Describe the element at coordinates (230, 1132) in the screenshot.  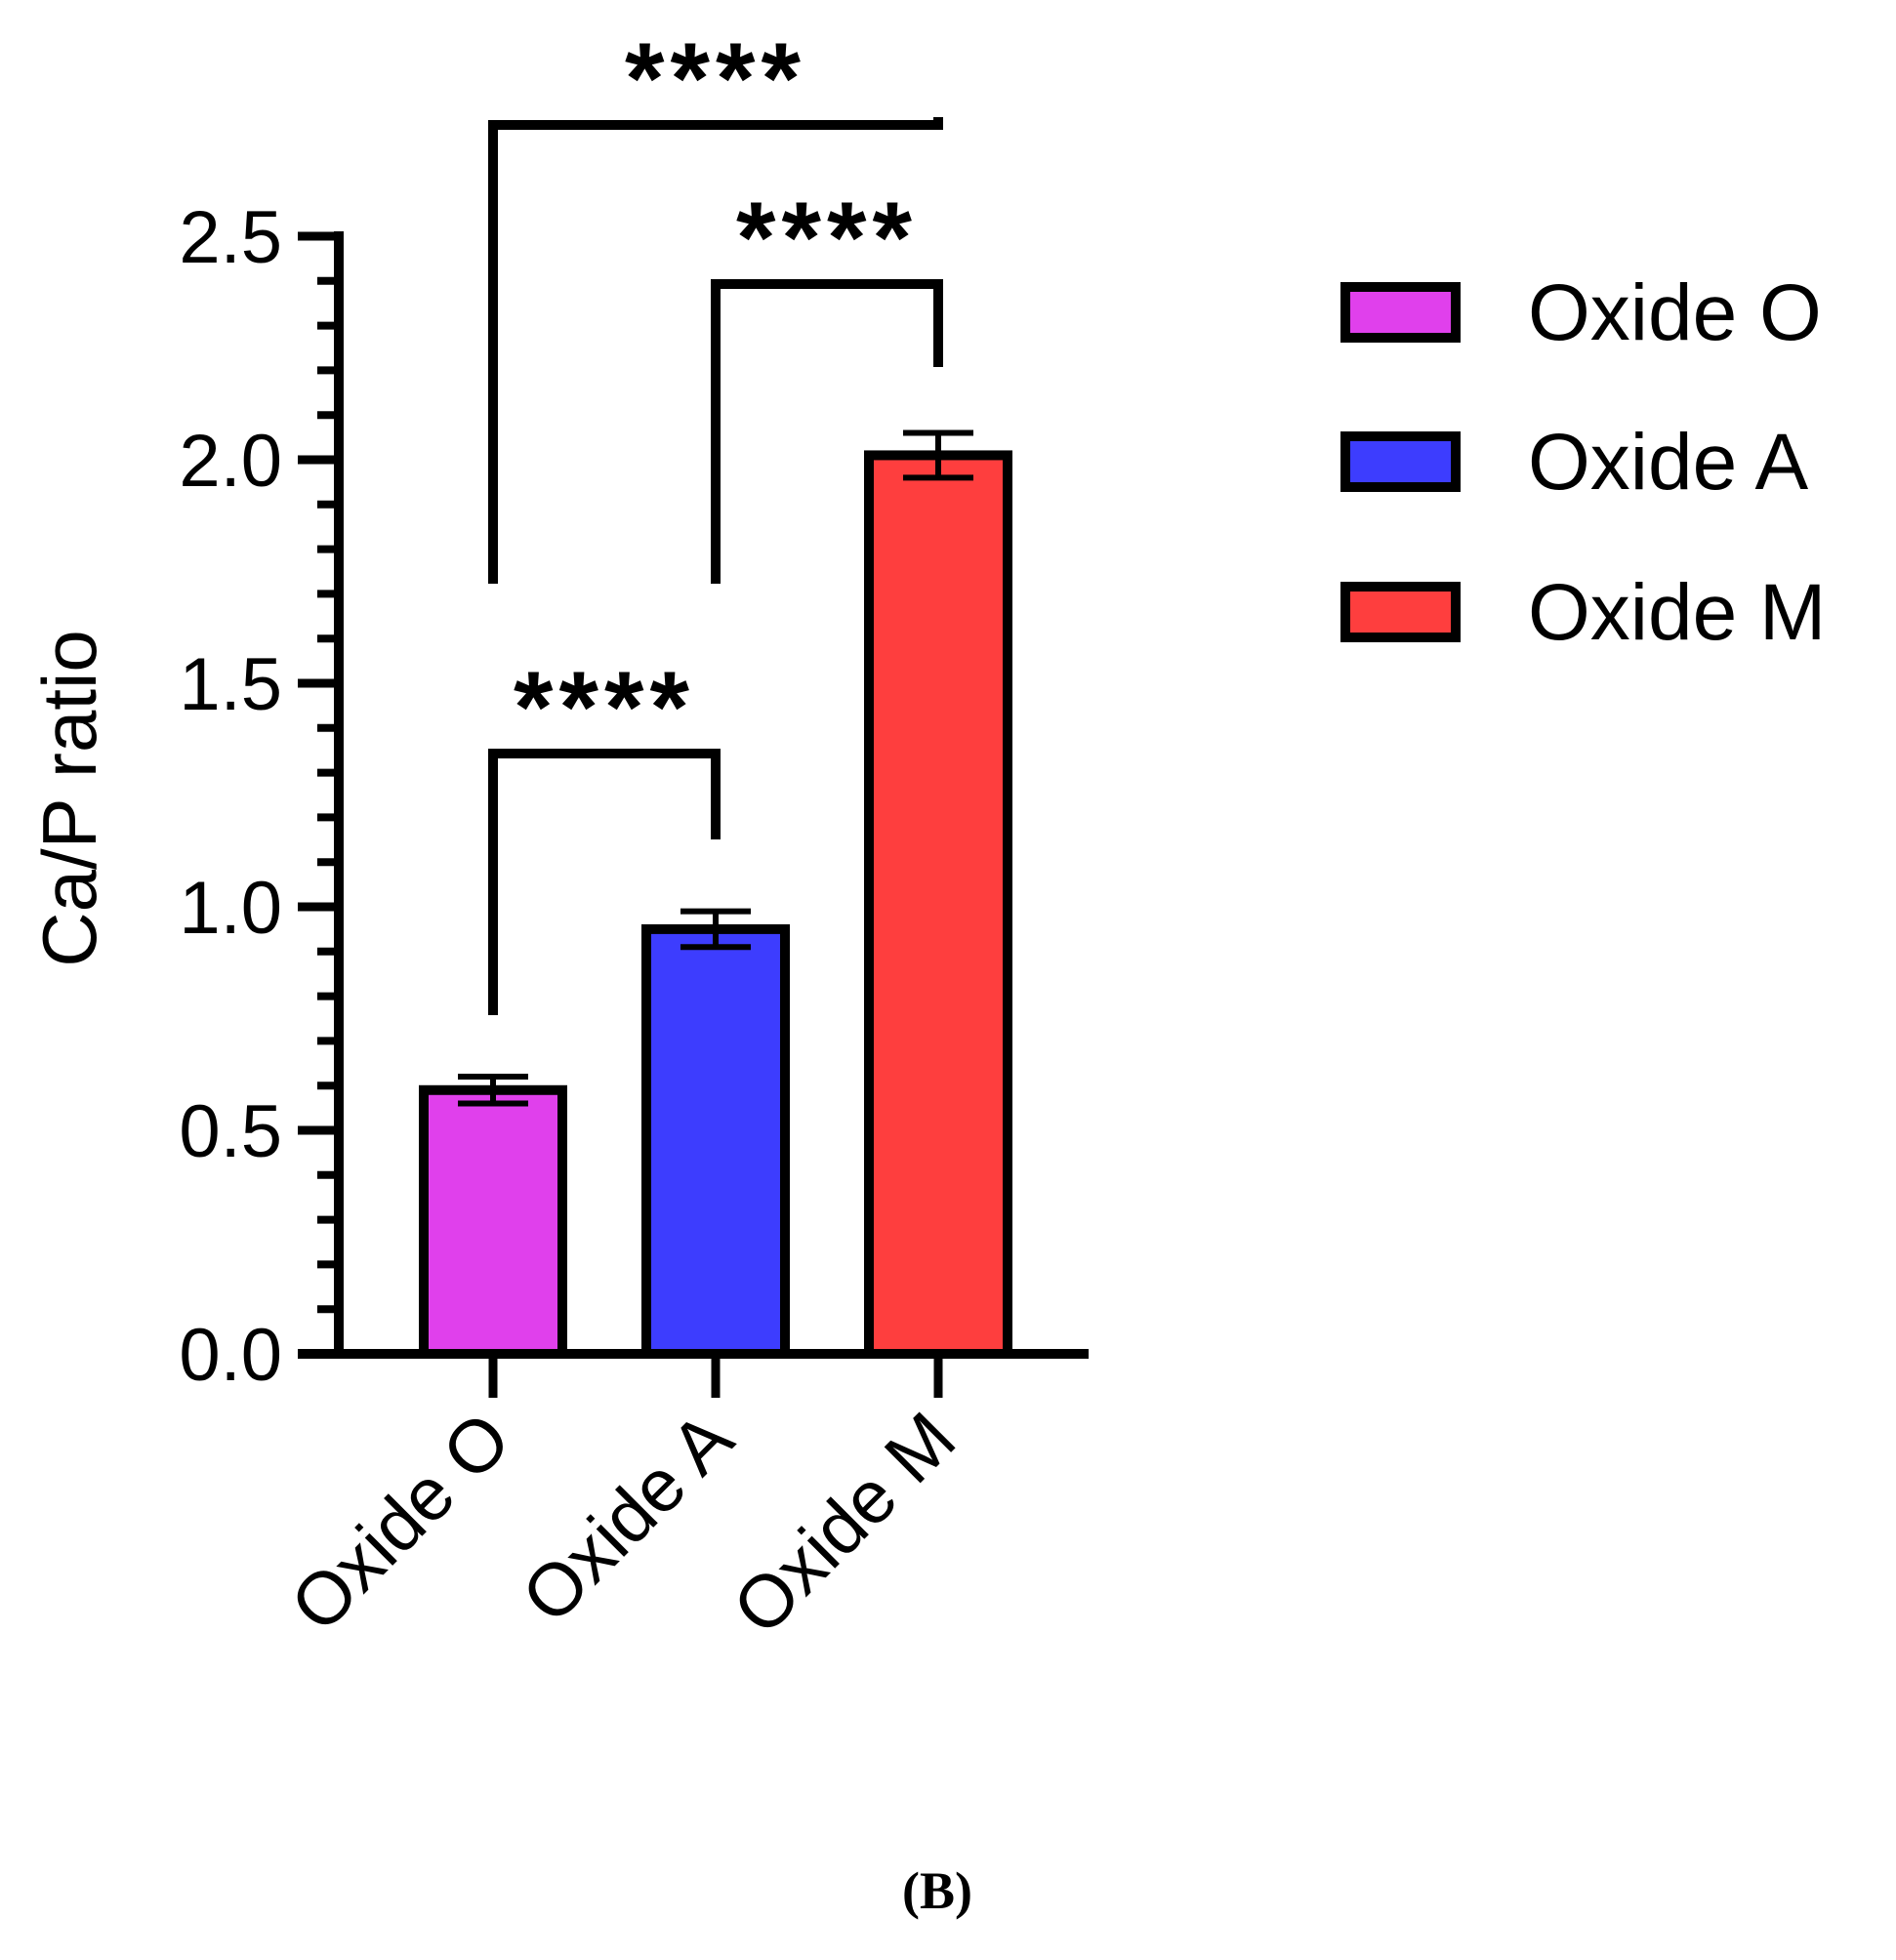
I see `y-tick-label: 0.5` at that location.